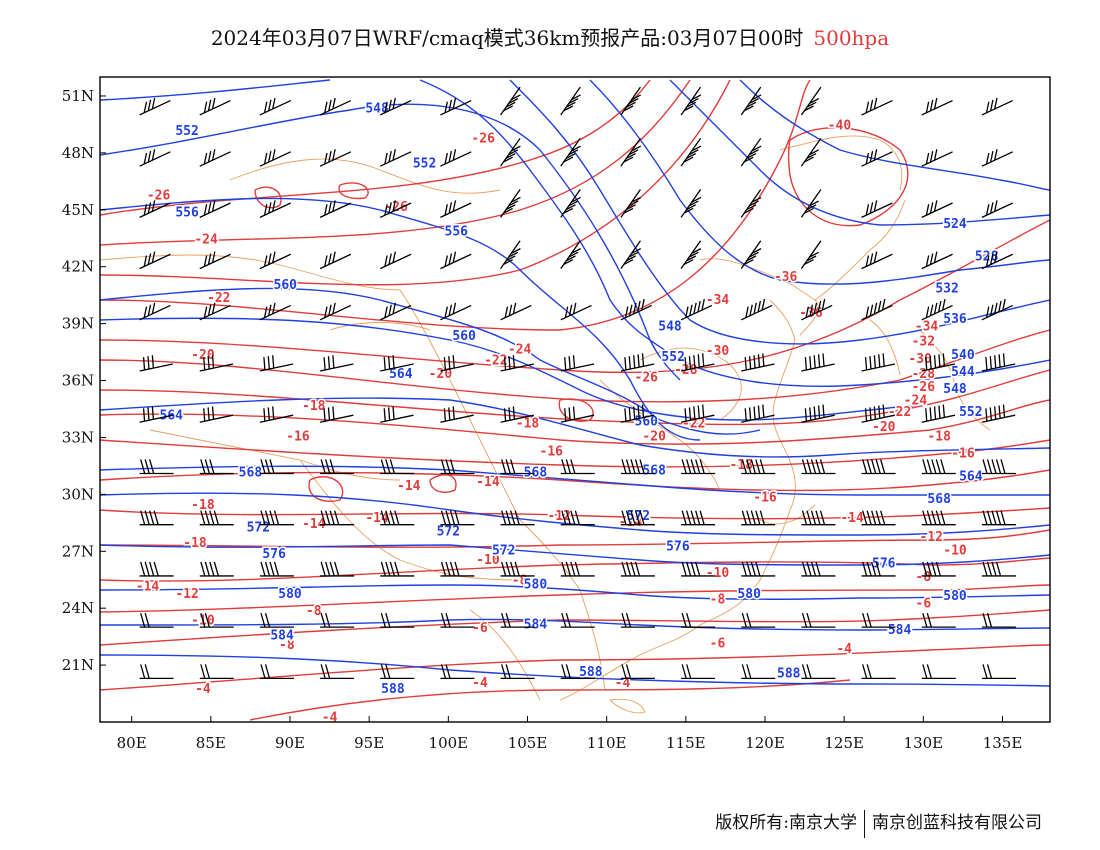  What do you see at coordinates (963, 355) in the screenshot?
I see `height-label: 540` at bounding box center [963, 355].